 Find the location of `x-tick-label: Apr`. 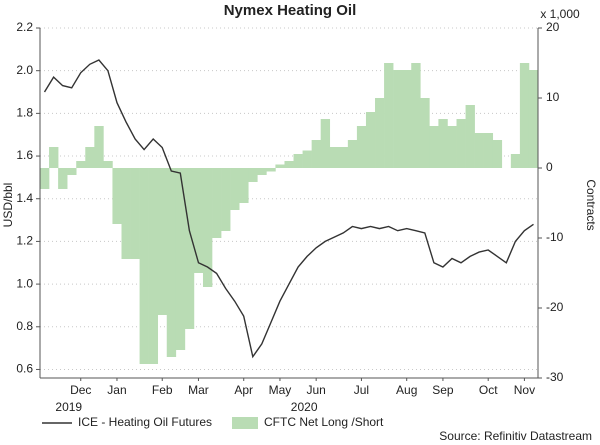

x-tick-label: Apr is located at coordinates (243, 390).